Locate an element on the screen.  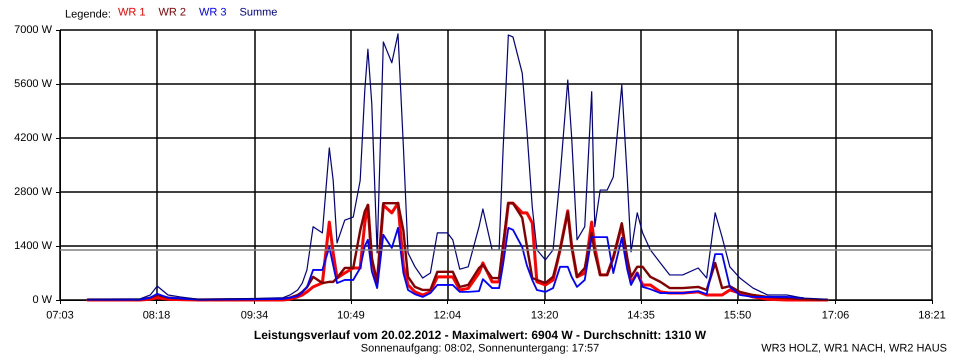
text: WR 3 is located at coordinates (212, 12).